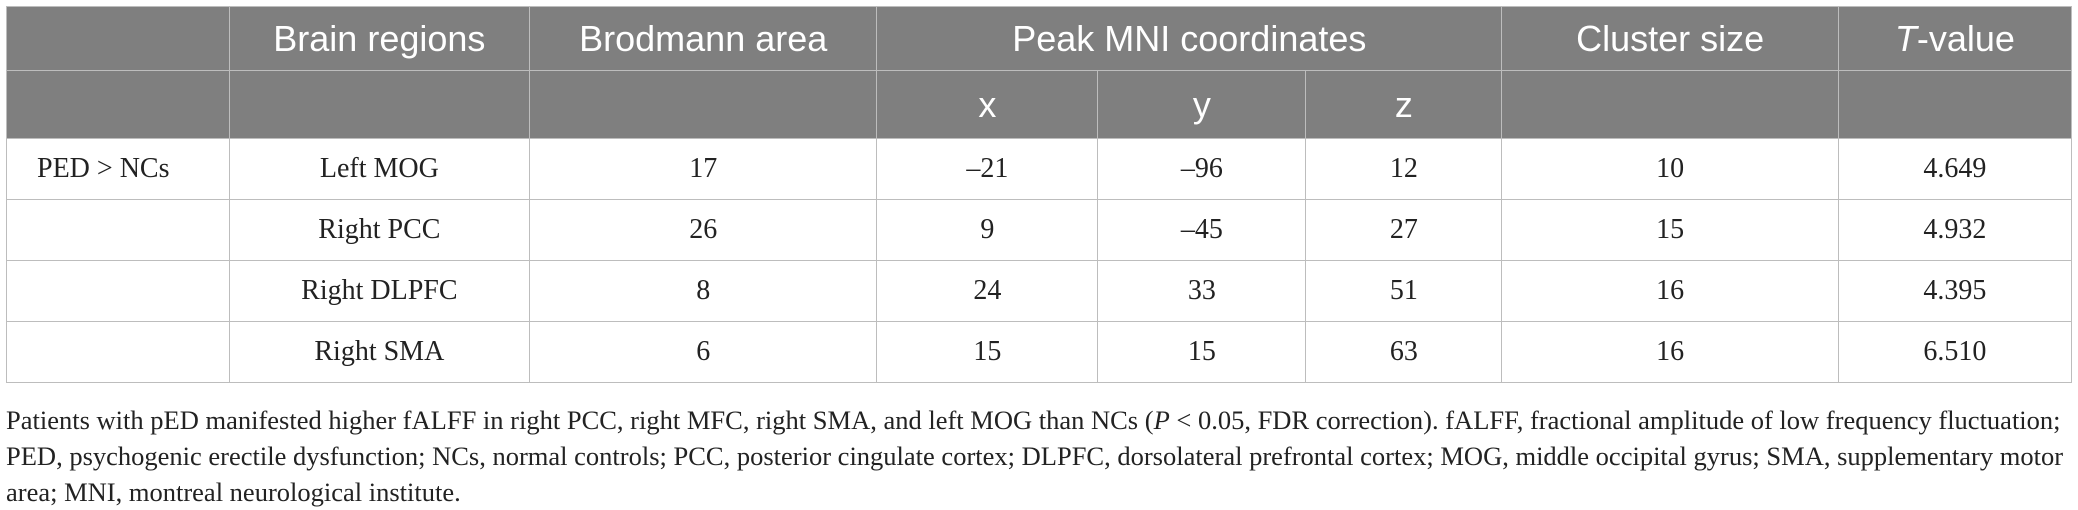  Describe the element at coordinates (118, 169) in the screenshot. I see `cell-group: PED > NCs` at that location.